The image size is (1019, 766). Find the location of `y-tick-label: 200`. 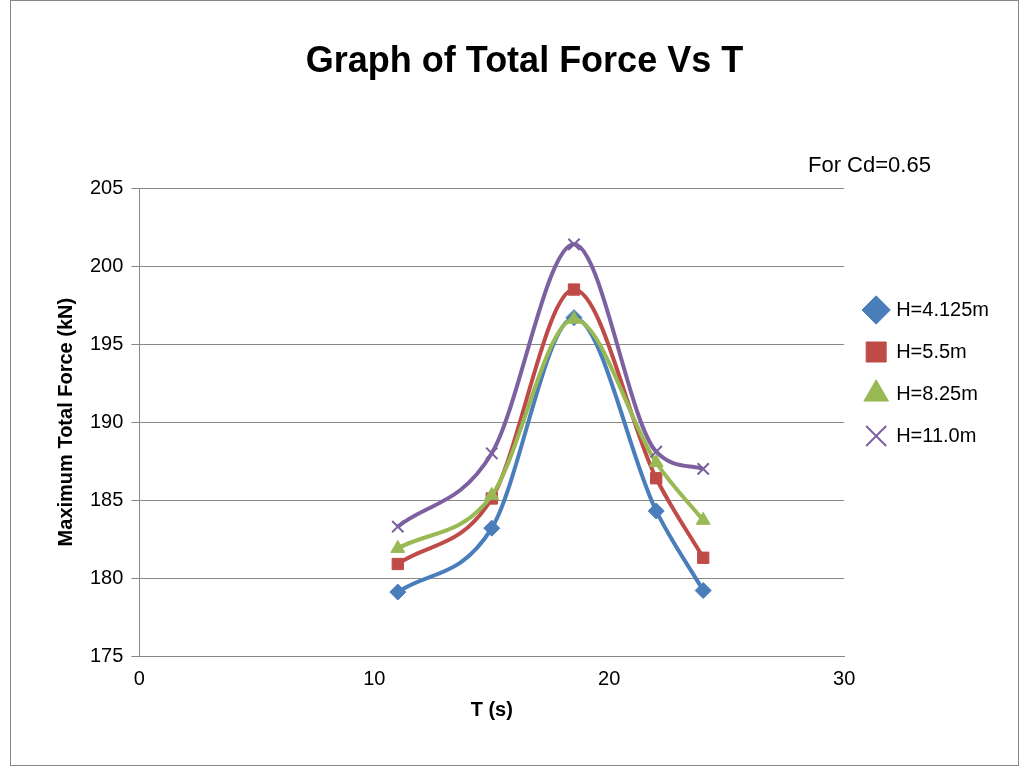

y-tick-label: 200 is located at coordinates (106, 264).